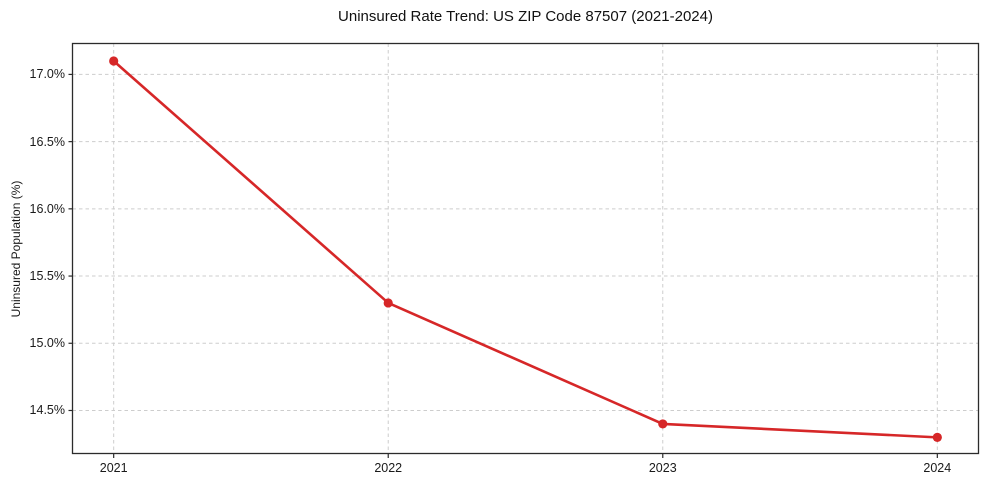 The width and height of the screenshot is (989, 490). Describe the element at coordinates (47, 410) in the screenshot. I see `y-tick-label: 14.5%` at that location.